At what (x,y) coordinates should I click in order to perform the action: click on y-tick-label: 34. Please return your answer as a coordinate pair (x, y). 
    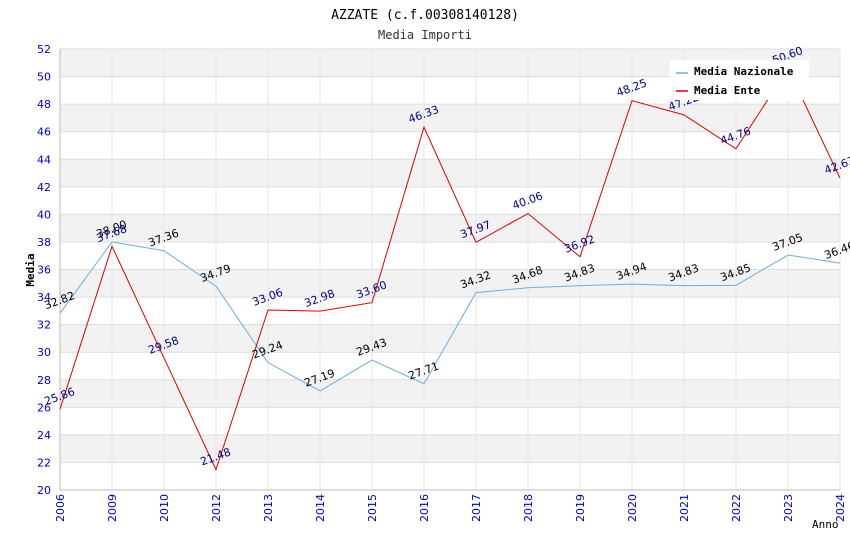
    Looking at the image, I should click on (44, 297).